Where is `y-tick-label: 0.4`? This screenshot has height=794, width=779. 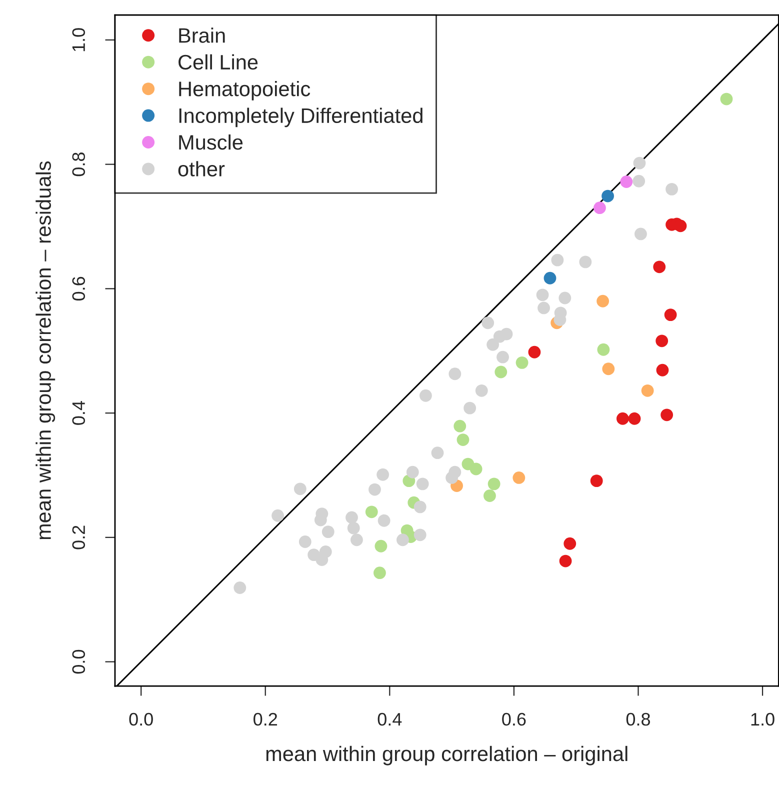
y-tick-label: 0.4 is located at coordinates (79, 413).